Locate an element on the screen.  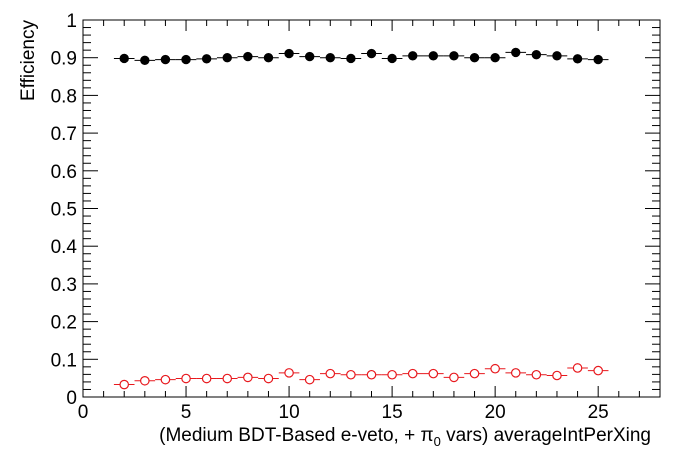
y-tick-label: 0.1 is located at coordinates (64, 360).